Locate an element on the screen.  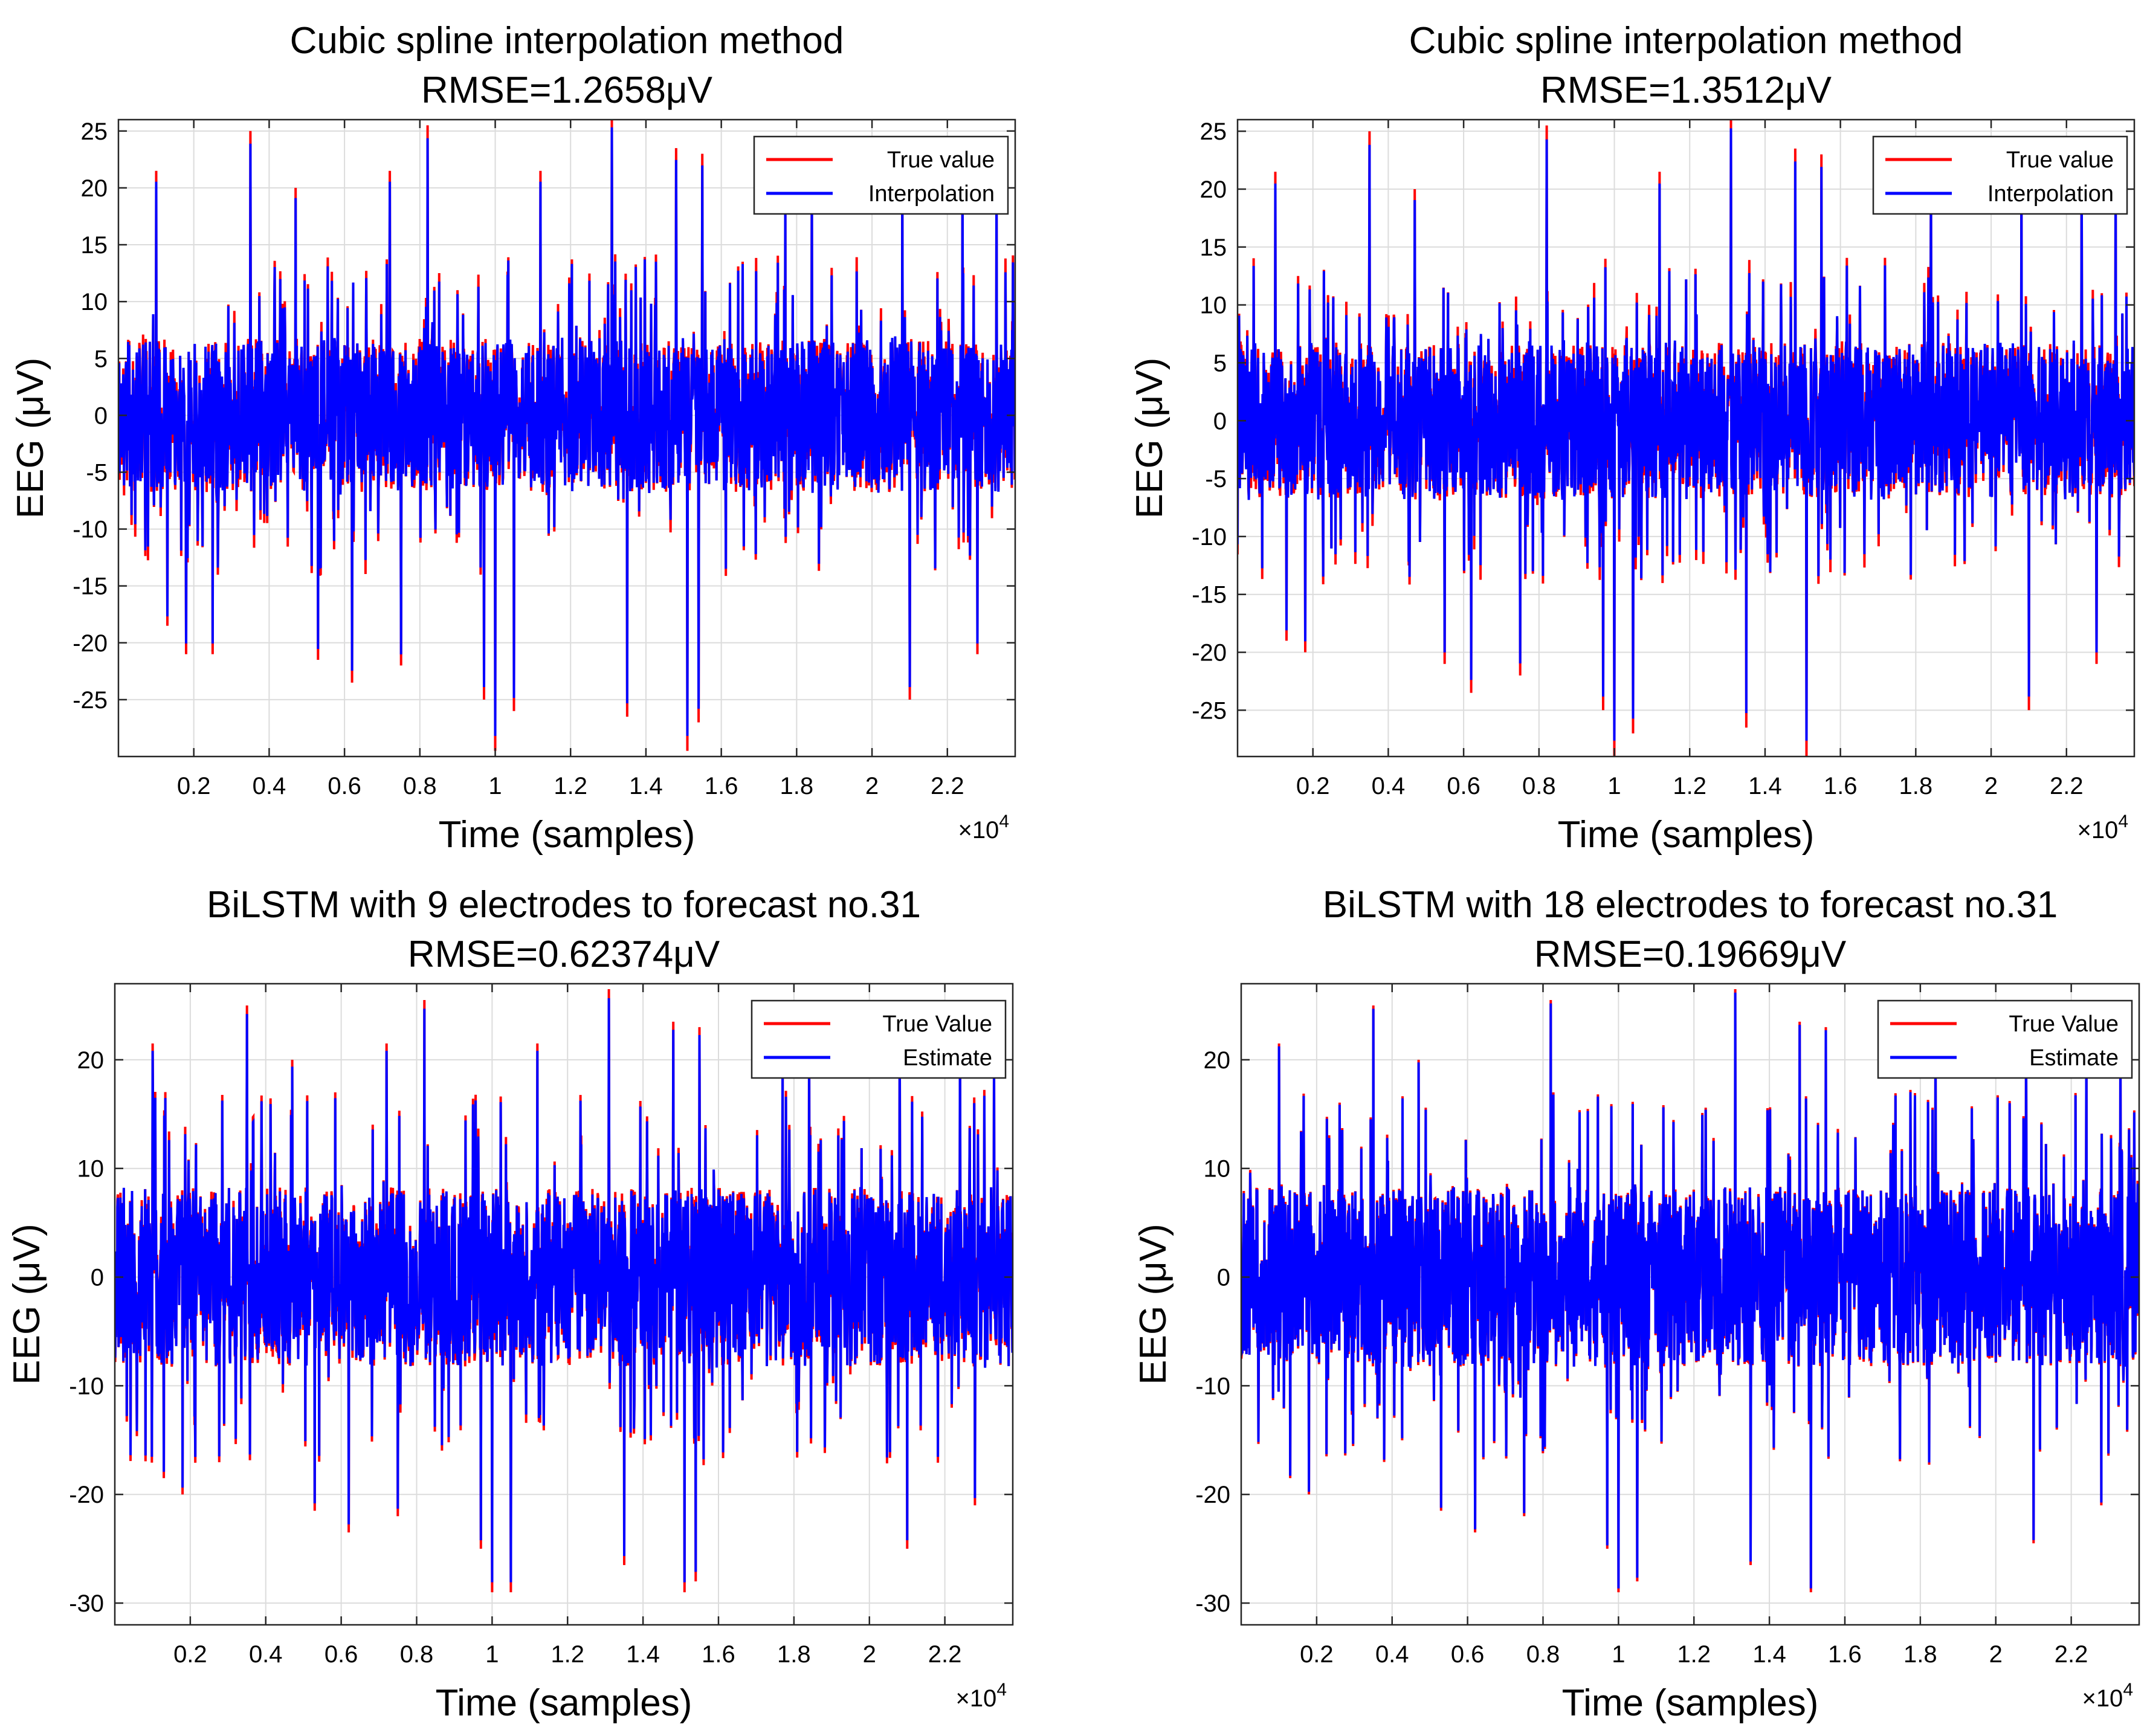
y-tick-label: -15 is located at coordinates (1209, 595).